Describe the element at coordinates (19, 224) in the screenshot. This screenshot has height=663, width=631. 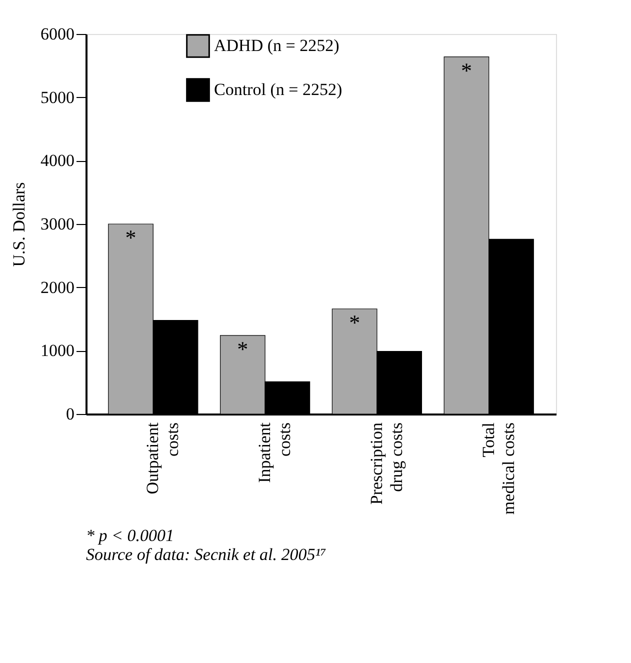
I see `y-axis-title: U.S. Dollars` at that location.